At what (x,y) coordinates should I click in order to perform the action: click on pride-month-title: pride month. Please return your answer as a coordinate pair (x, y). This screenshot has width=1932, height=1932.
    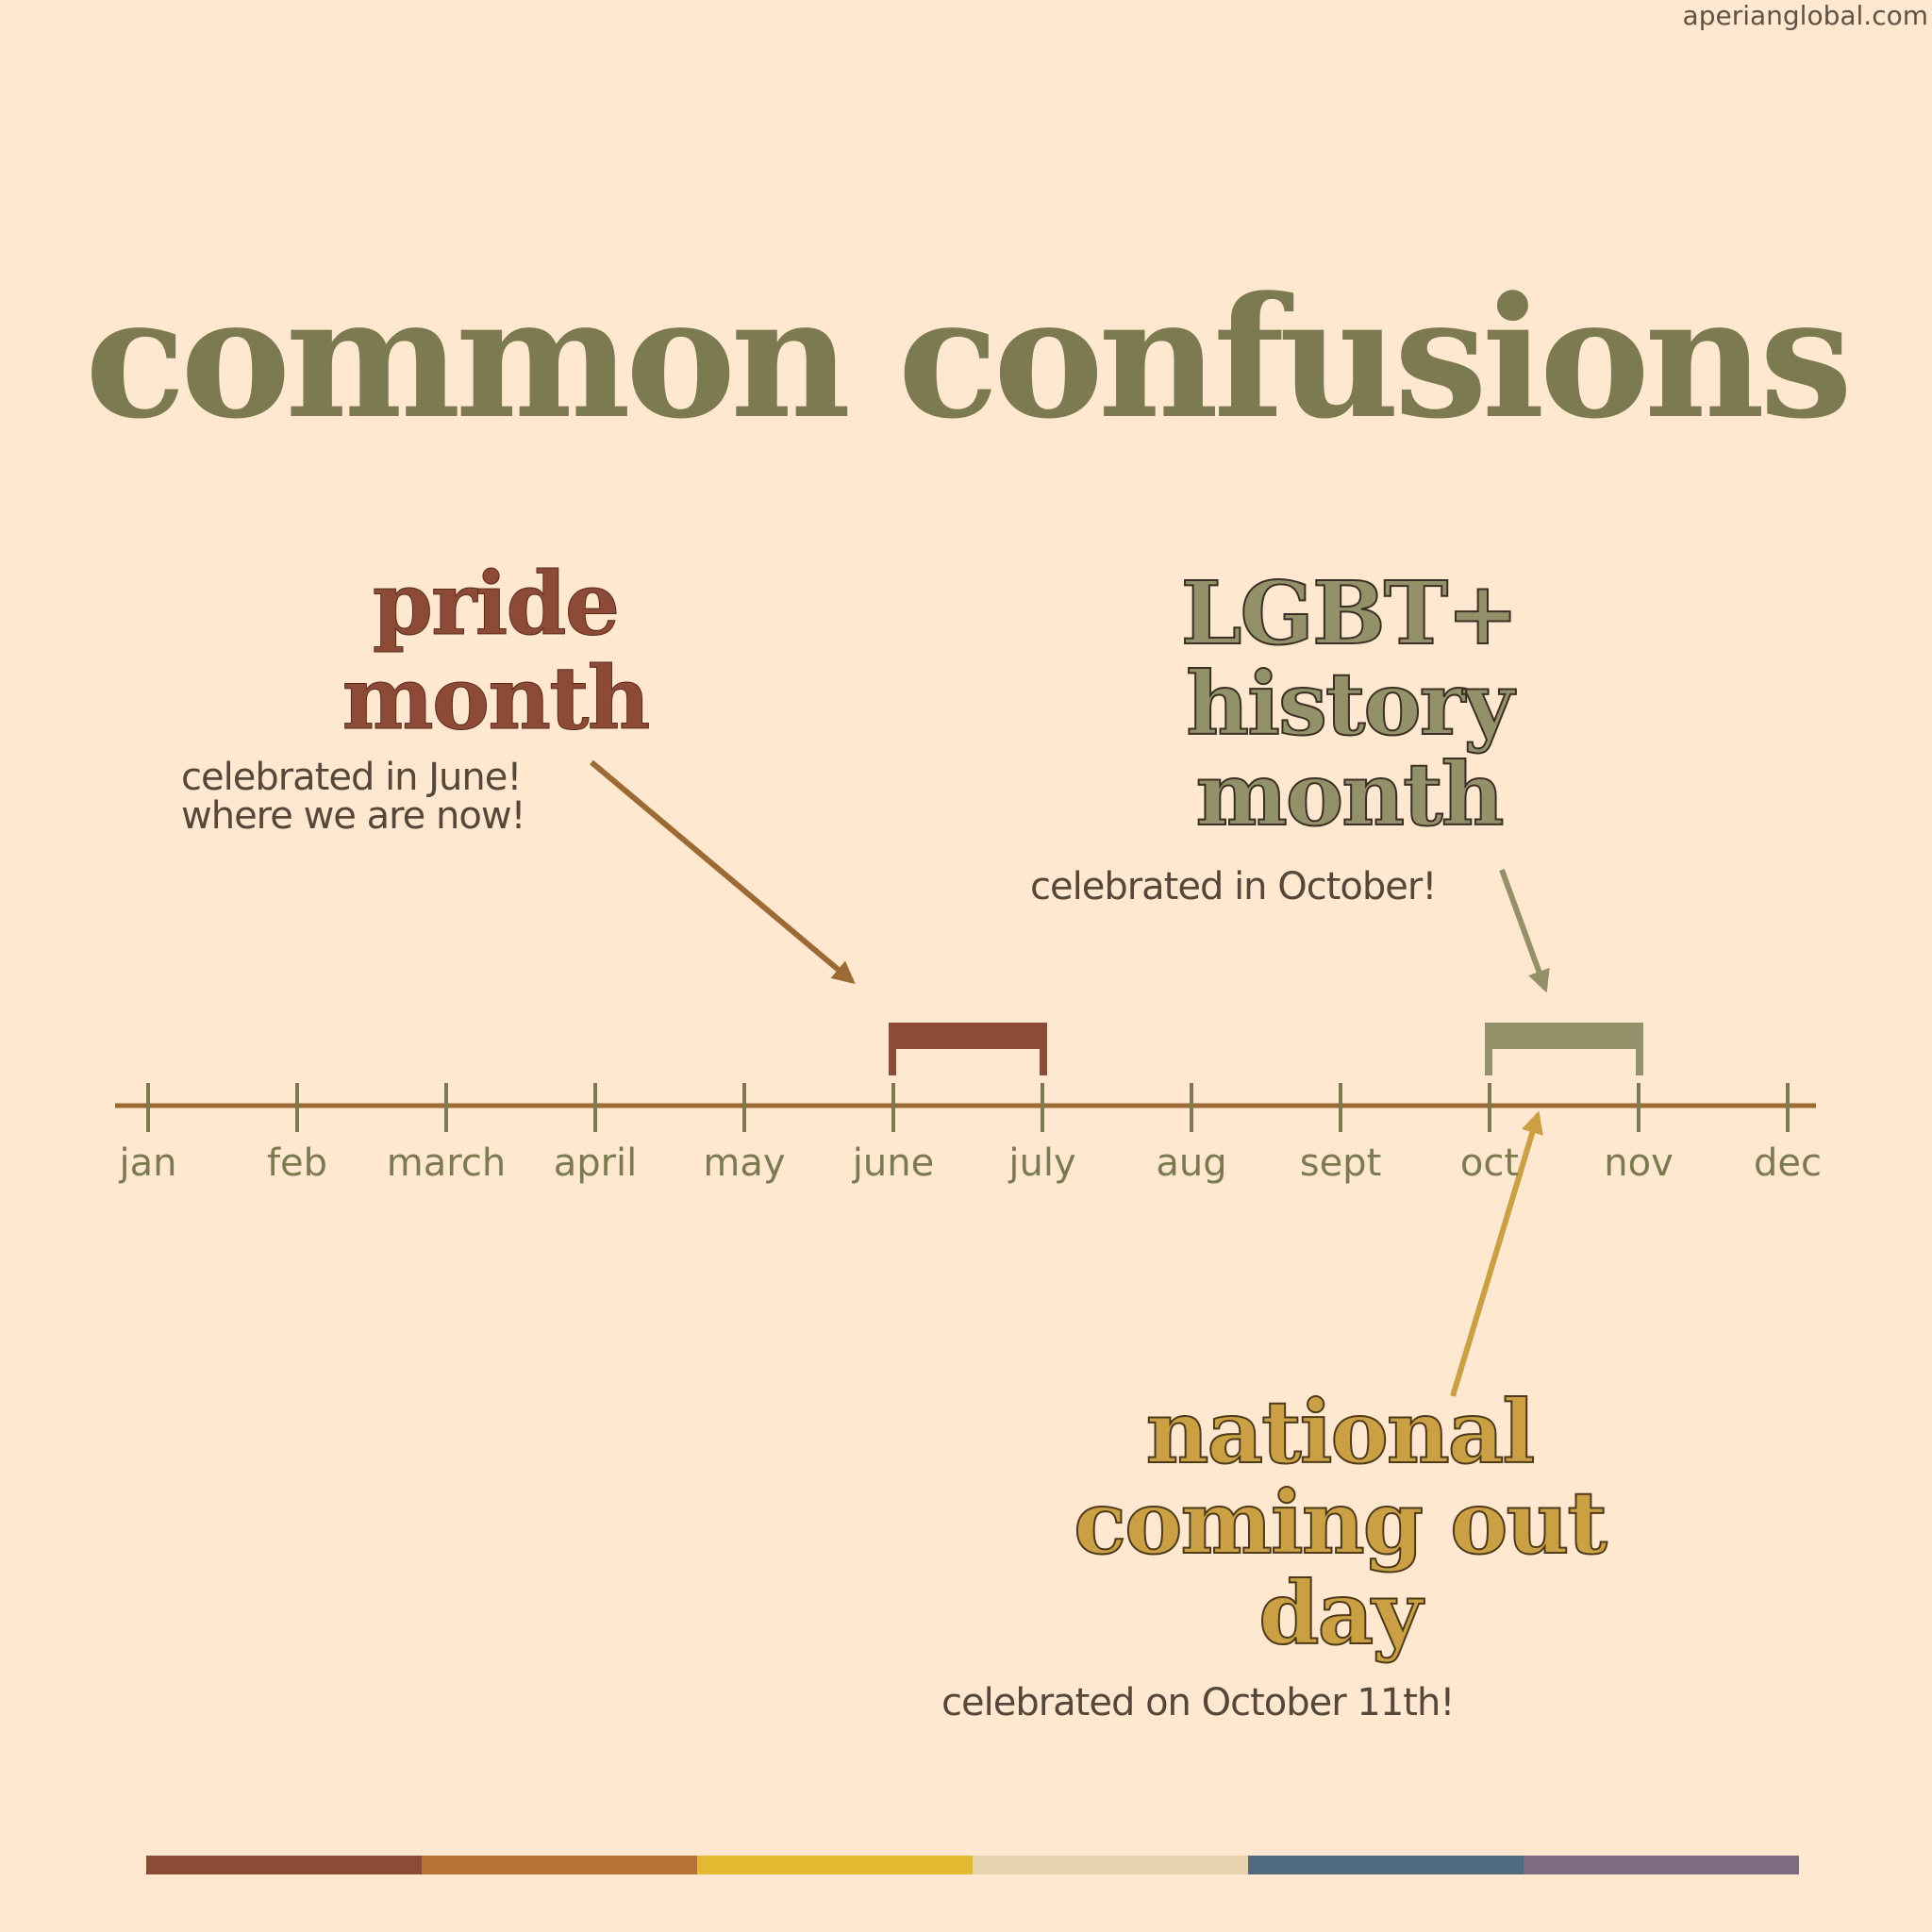
    Looking at the image, I should click on (496, 651).